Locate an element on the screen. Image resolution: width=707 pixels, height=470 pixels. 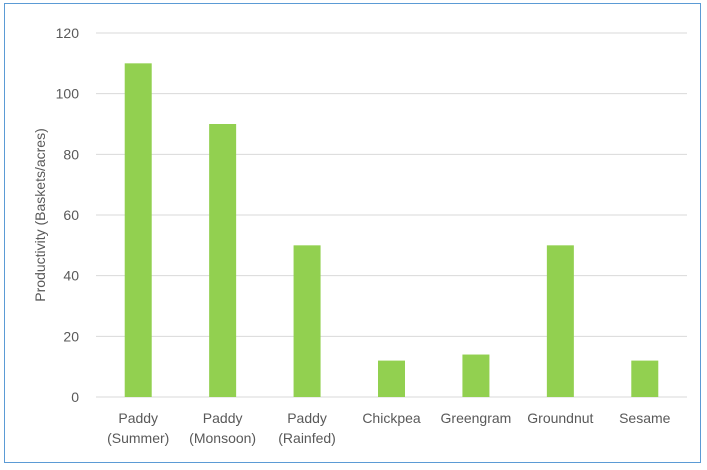
y-tick-label: 0 is located at coordinates (75, 397).